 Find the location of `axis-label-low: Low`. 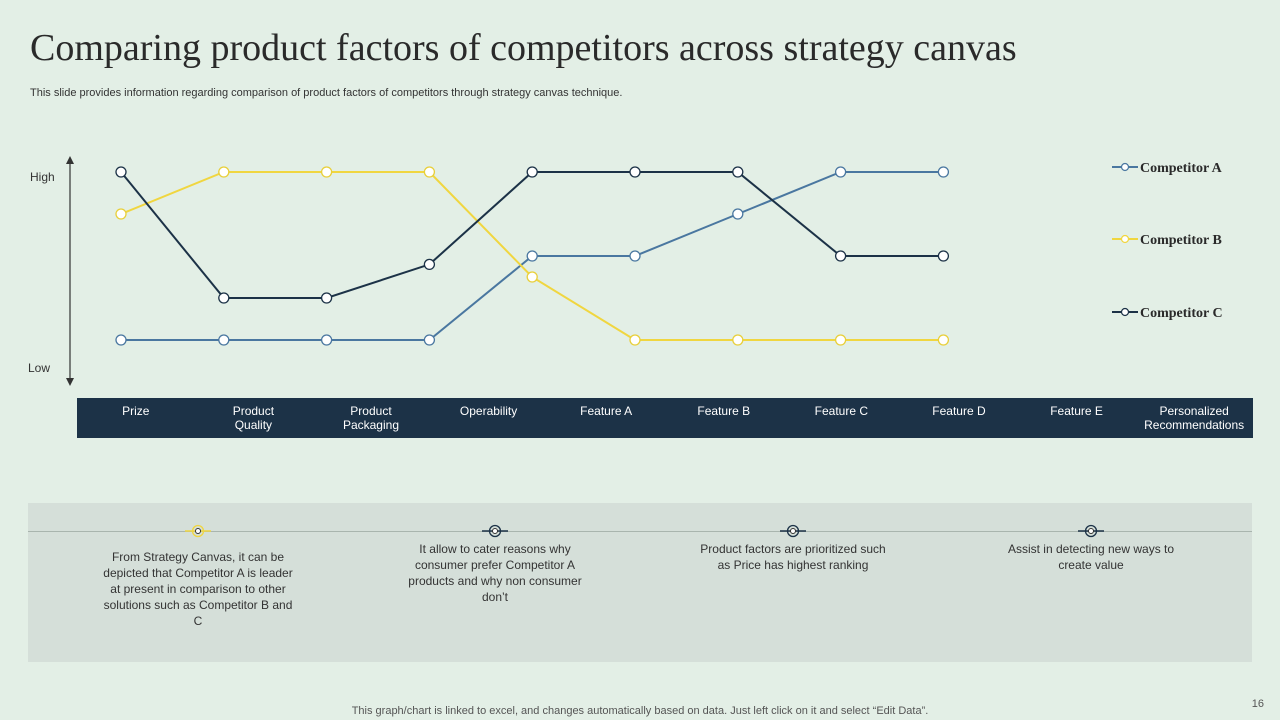

axis-label-low: Low is located at coordinates (39, 368).